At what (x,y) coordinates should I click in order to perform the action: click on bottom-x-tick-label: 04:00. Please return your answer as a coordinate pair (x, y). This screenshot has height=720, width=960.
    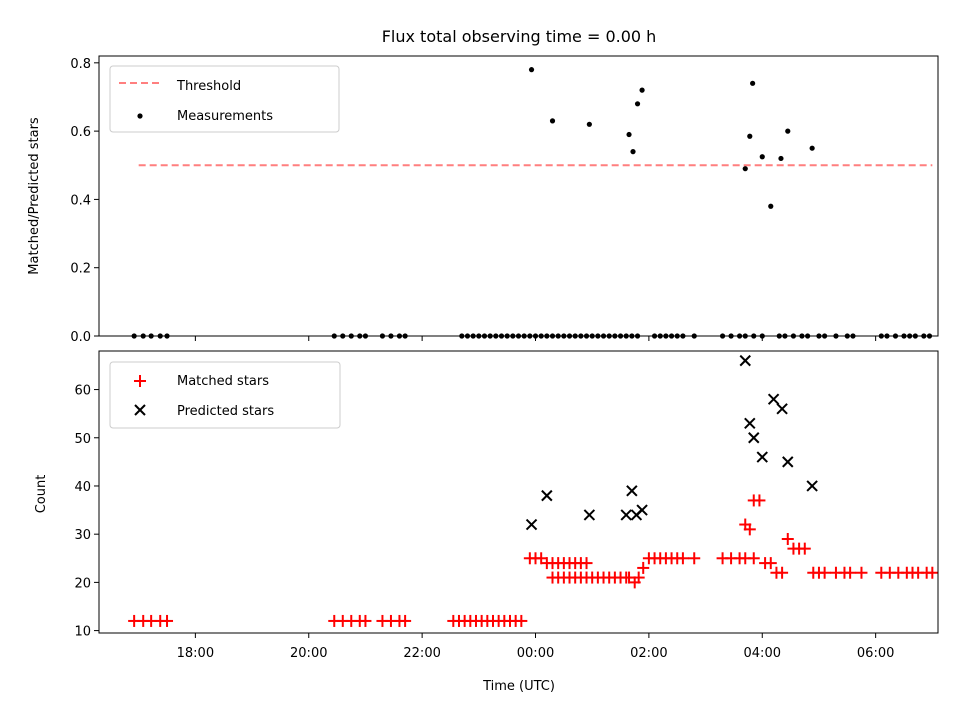
    Looking at the image, I should click on (762, 653).